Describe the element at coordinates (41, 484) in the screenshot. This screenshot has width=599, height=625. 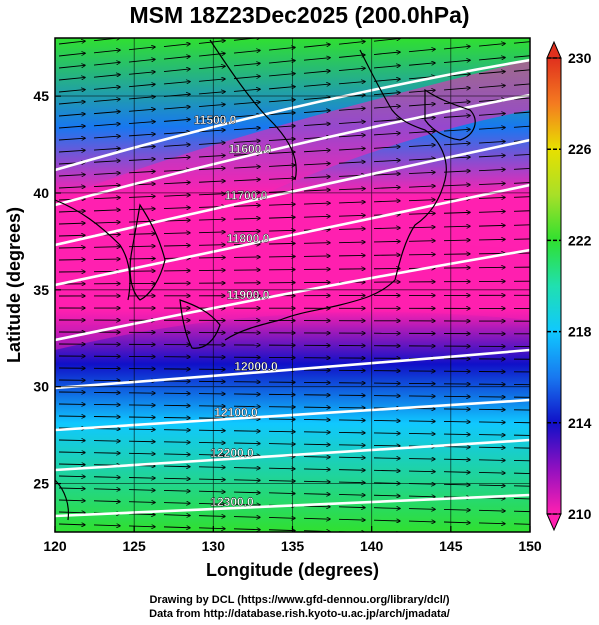
I see `y-tick-label: 25` at that location.